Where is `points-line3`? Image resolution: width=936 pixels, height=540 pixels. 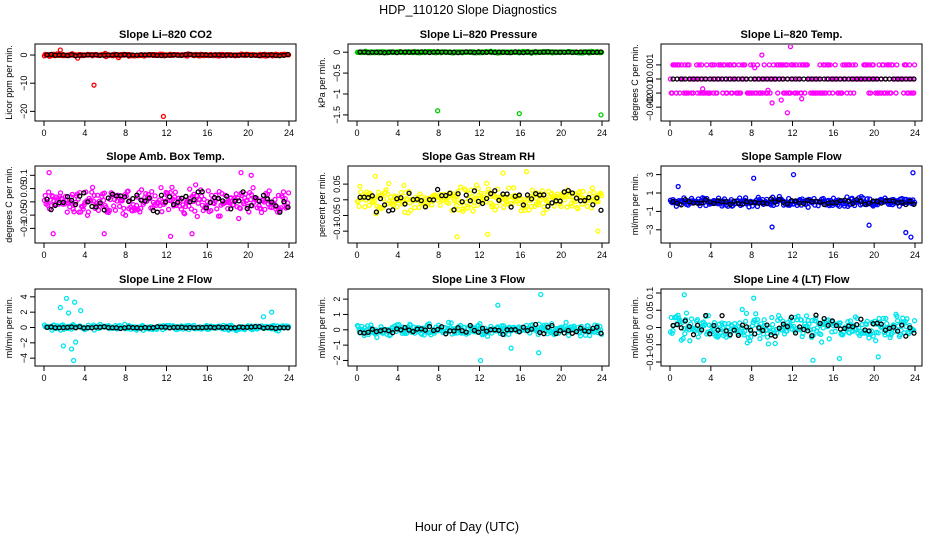
points-line3 is located at coordinates (479, 327).